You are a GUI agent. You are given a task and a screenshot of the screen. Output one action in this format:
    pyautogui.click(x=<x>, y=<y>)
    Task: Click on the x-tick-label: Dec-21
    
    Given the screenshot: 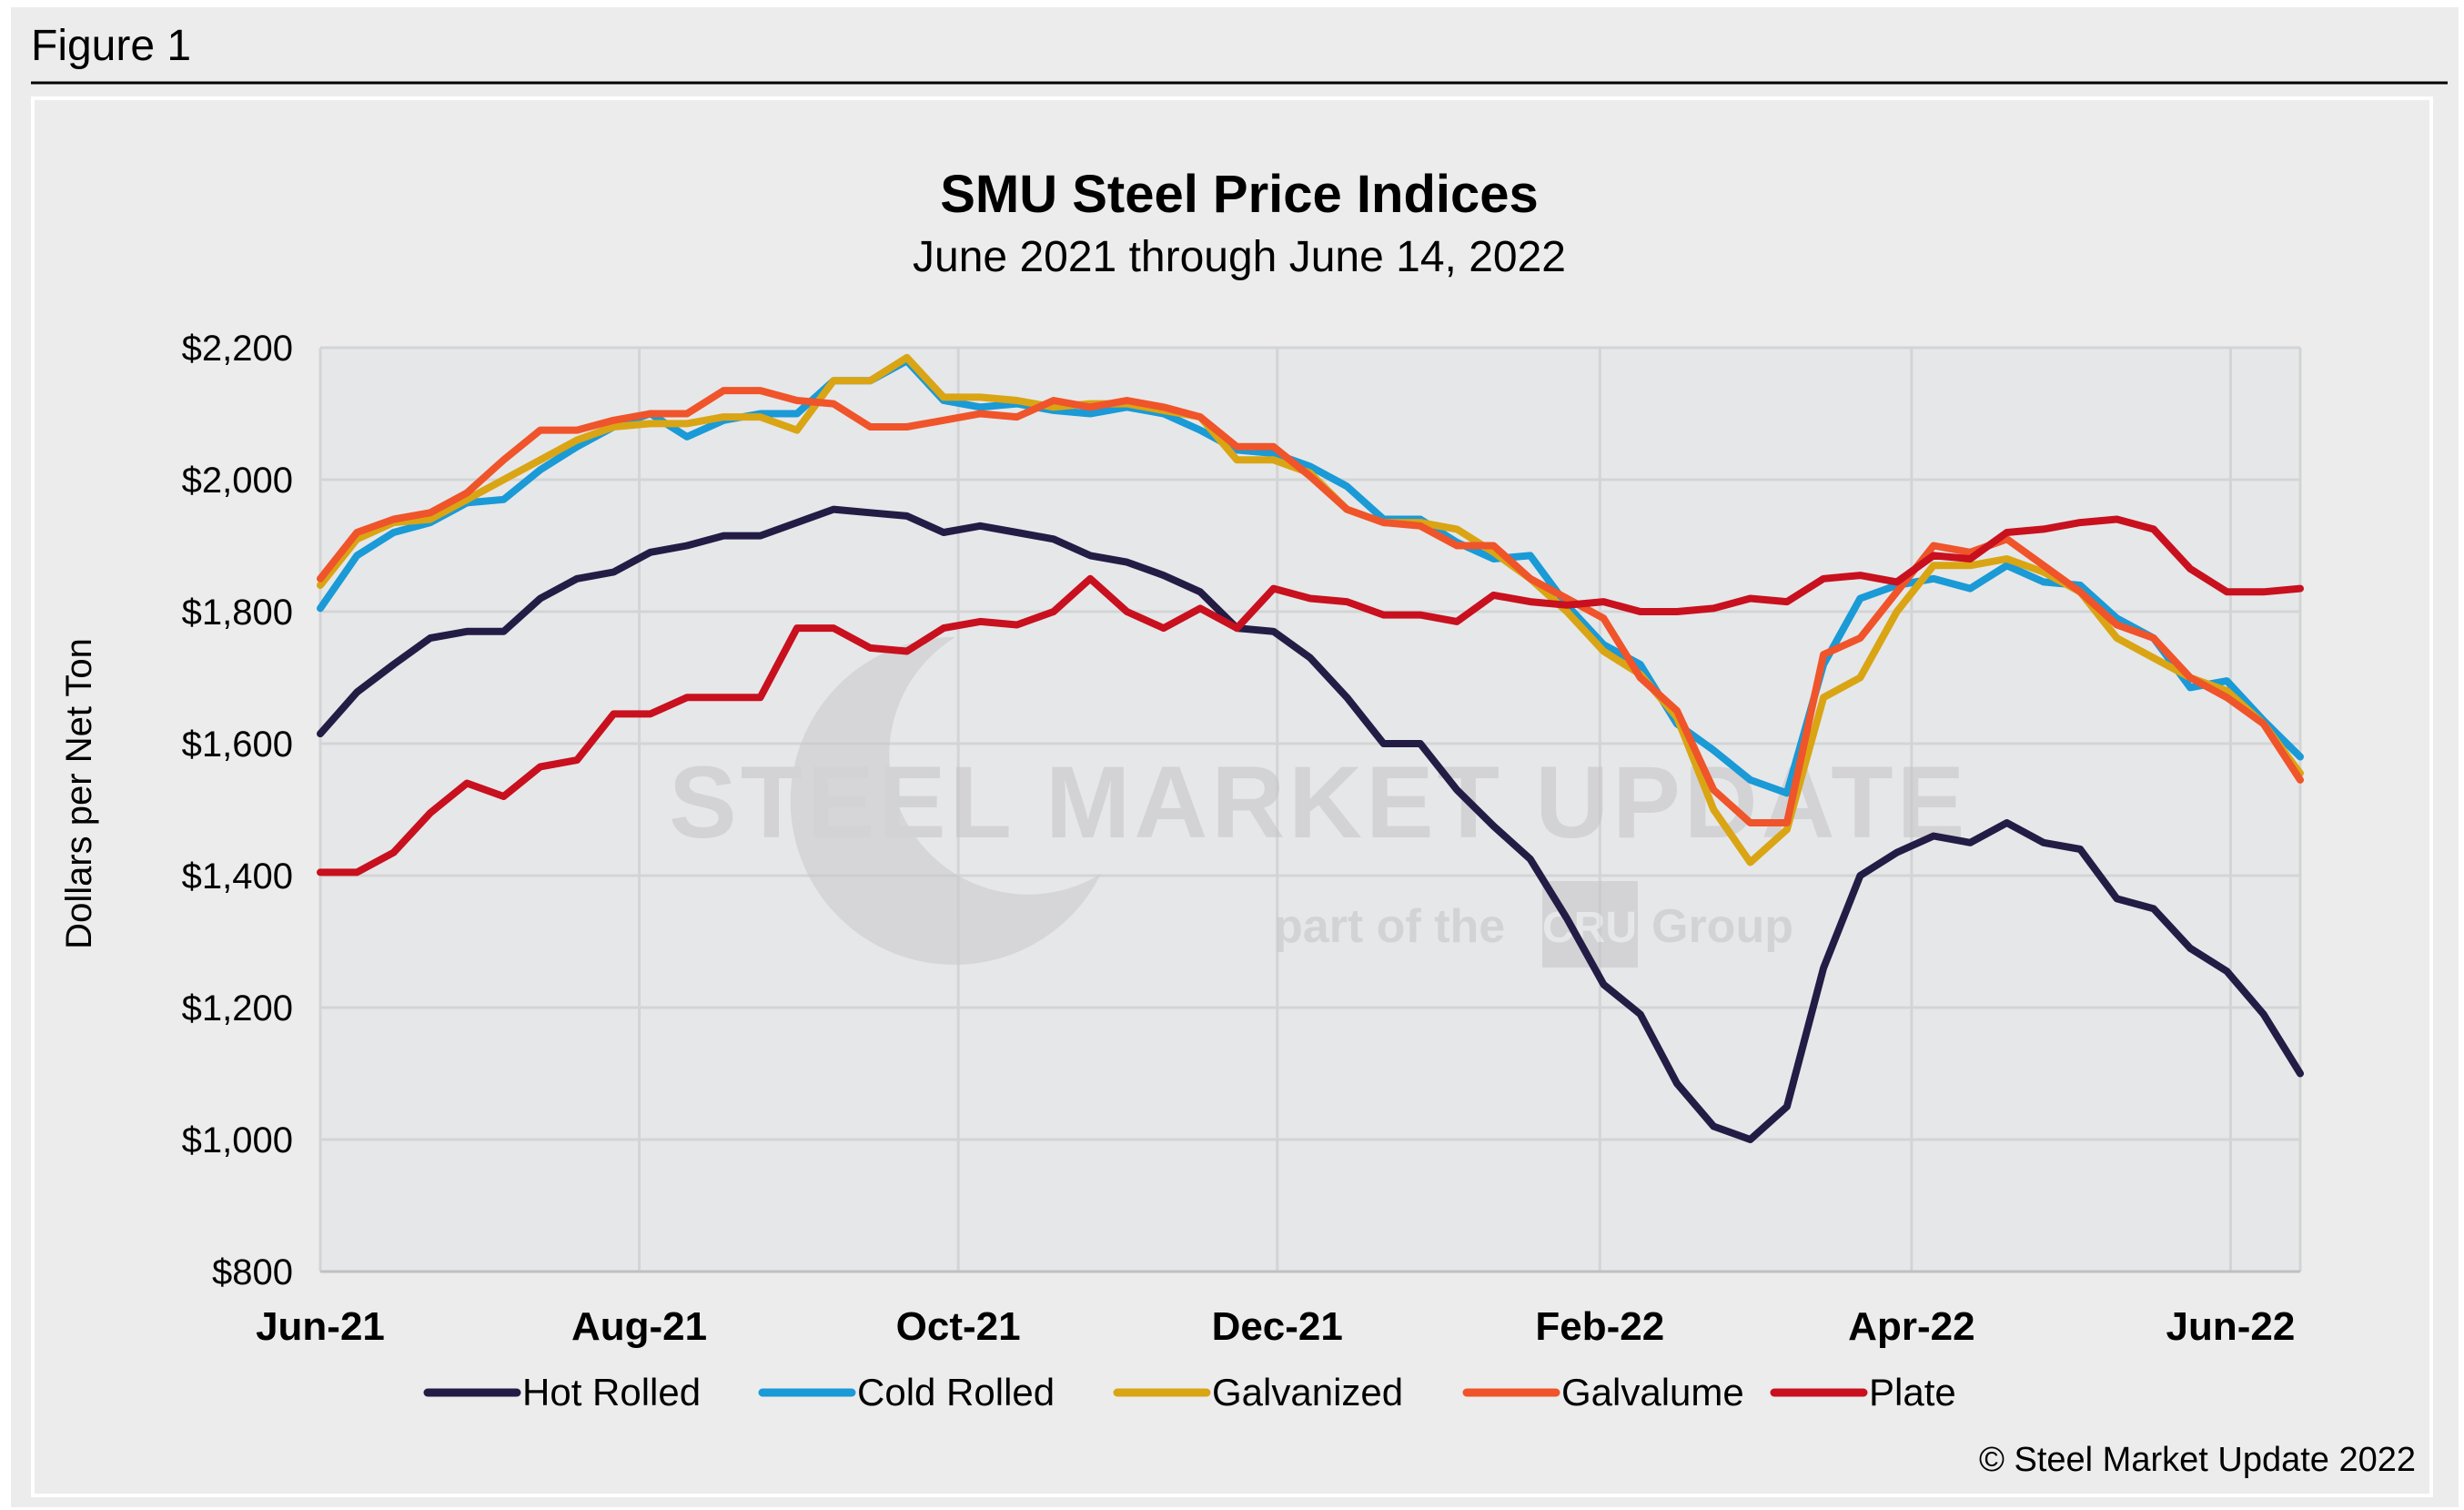 What is the action you would take?
    pyautogui.click(x=1277, y=1326)
    